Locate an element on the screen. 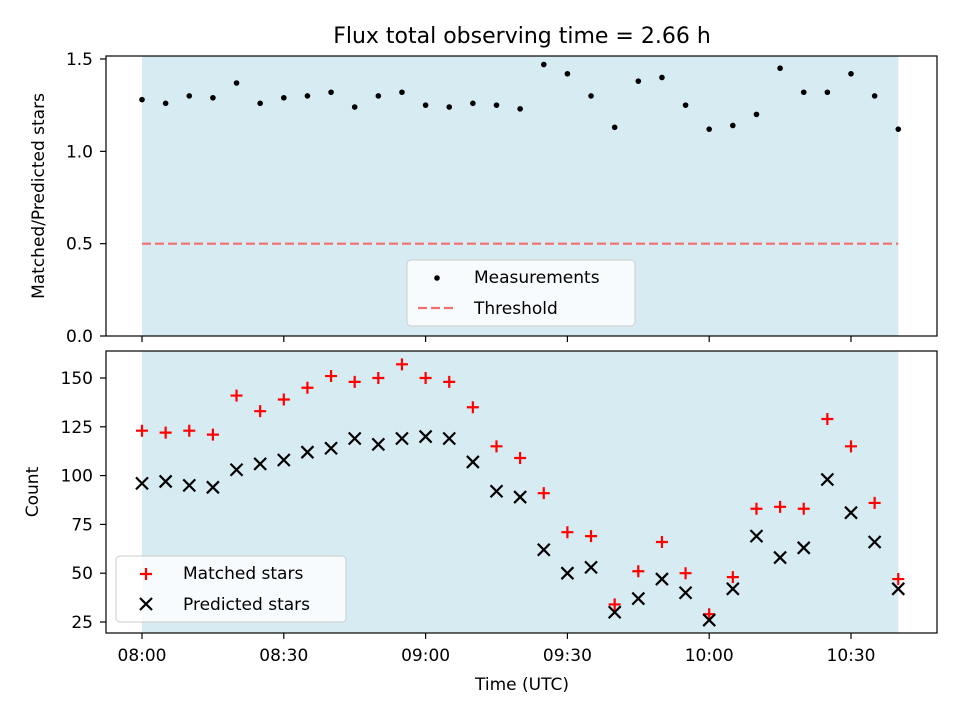 This screenshot has height=720, width=960. bottom-y-tick-label: 50 is located at coordinates (82, 574).